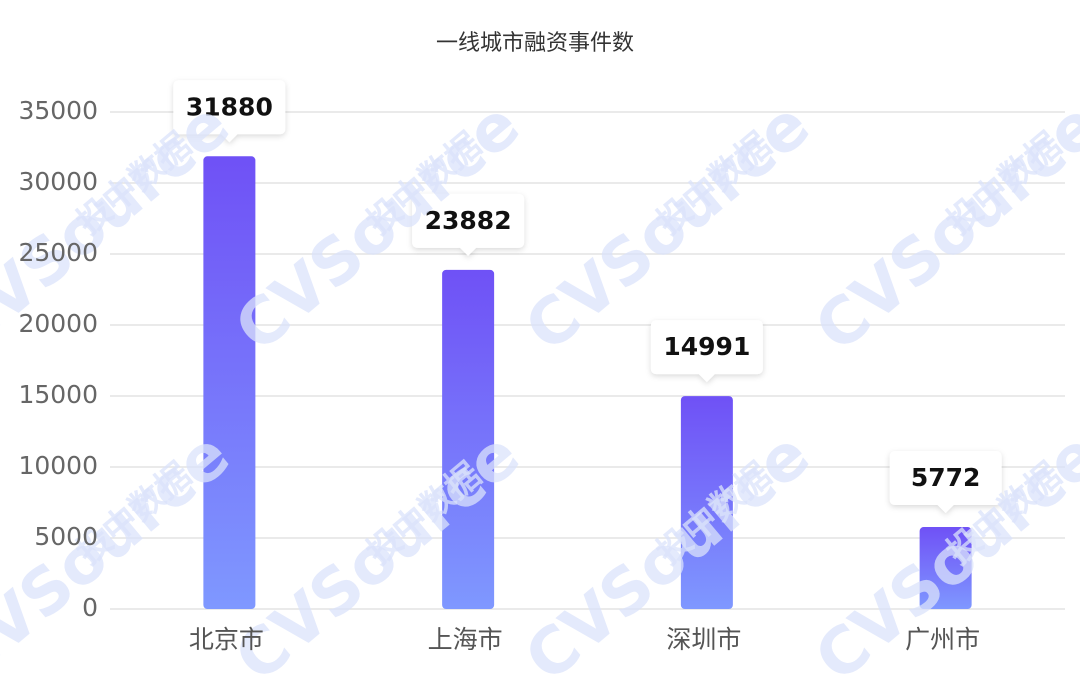  Describe the element at coordinates (226, 639) in the screenshot. I see `x-tick-label: 北京市` at that location.